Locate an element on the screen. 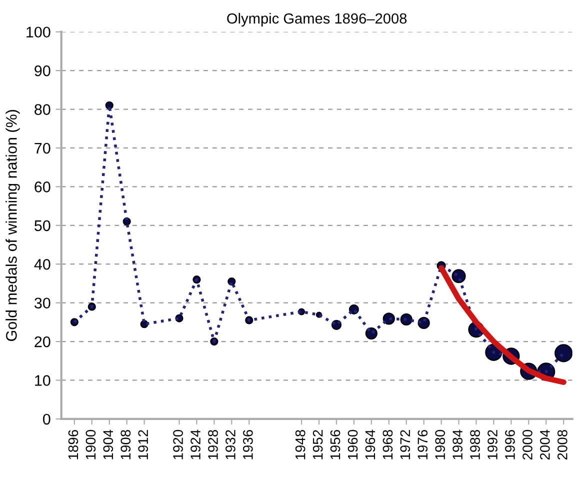  x-tick-label: 1904 is located at coordinates (108, 445).